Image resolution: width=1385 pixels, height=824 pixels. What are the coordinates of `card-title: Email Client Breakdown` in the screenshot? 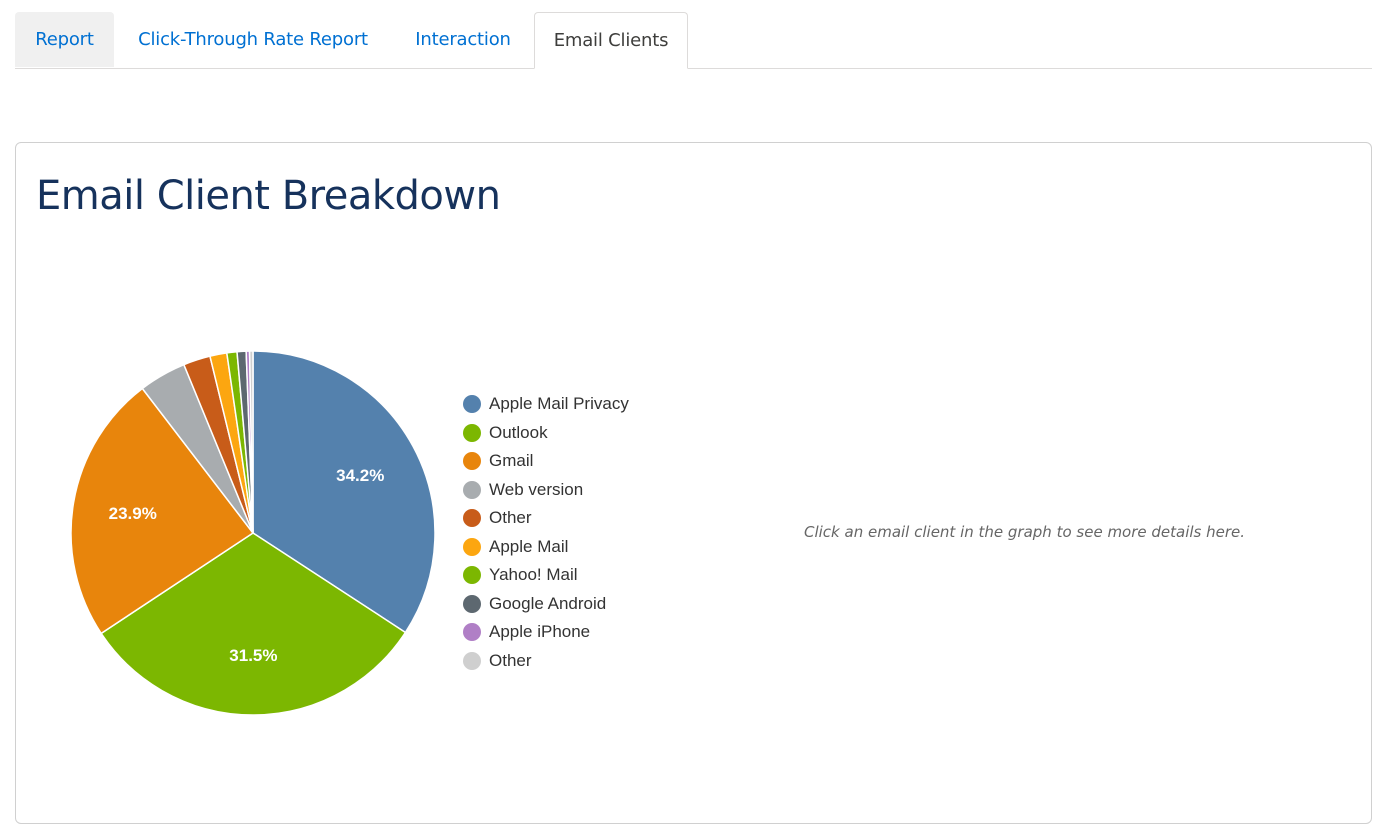 It's located at (268, 196).